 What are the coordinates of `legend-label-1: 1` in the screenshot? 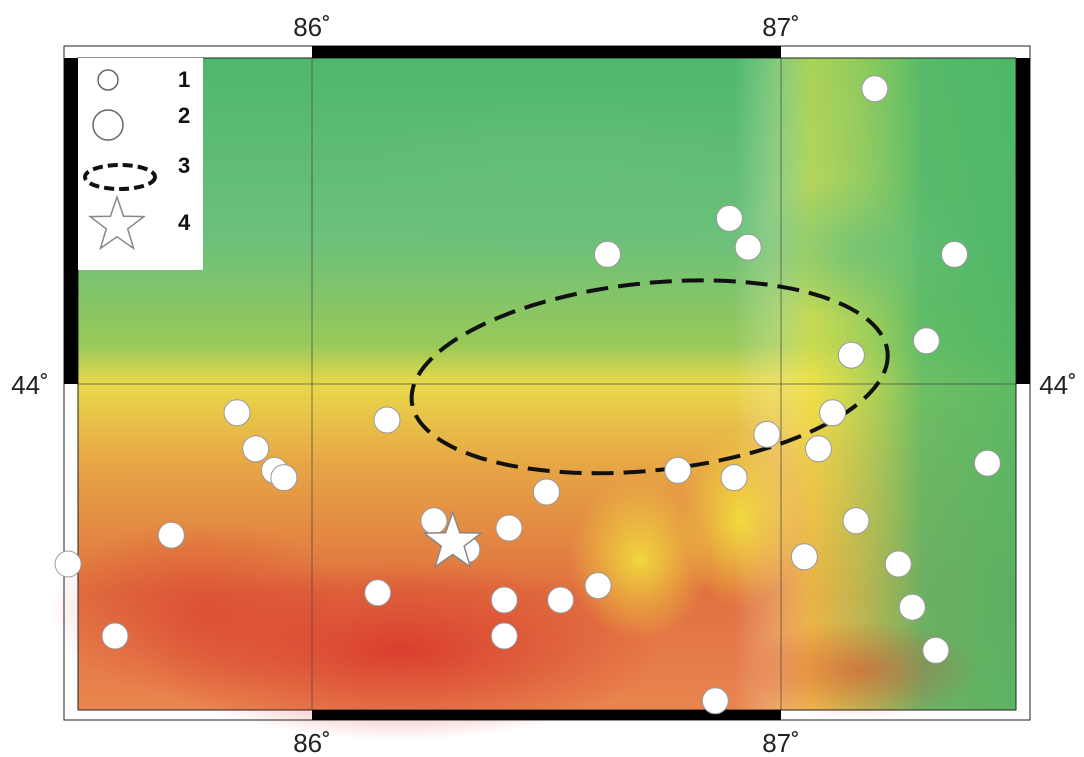 It's located at (184, 79).